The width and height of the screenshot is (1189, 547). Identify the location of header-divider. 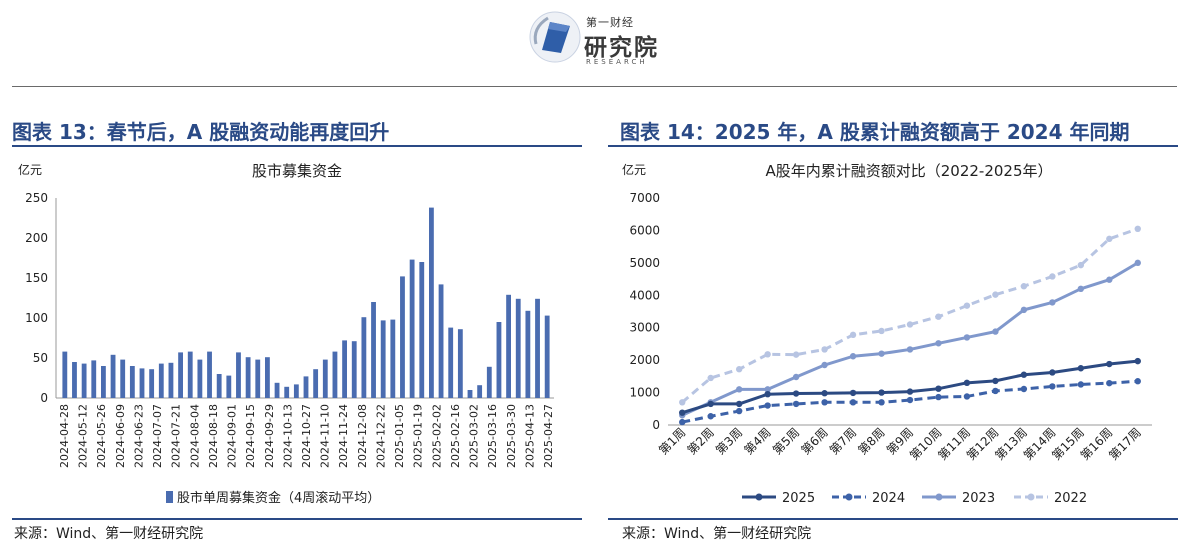
(594, 86).